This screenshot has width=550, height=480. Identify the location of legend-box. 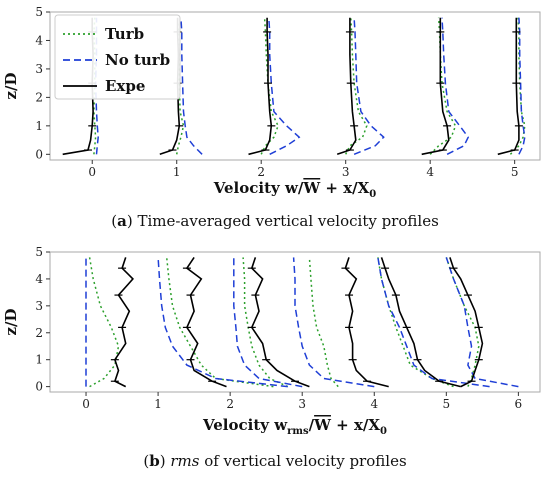
(117, 57).